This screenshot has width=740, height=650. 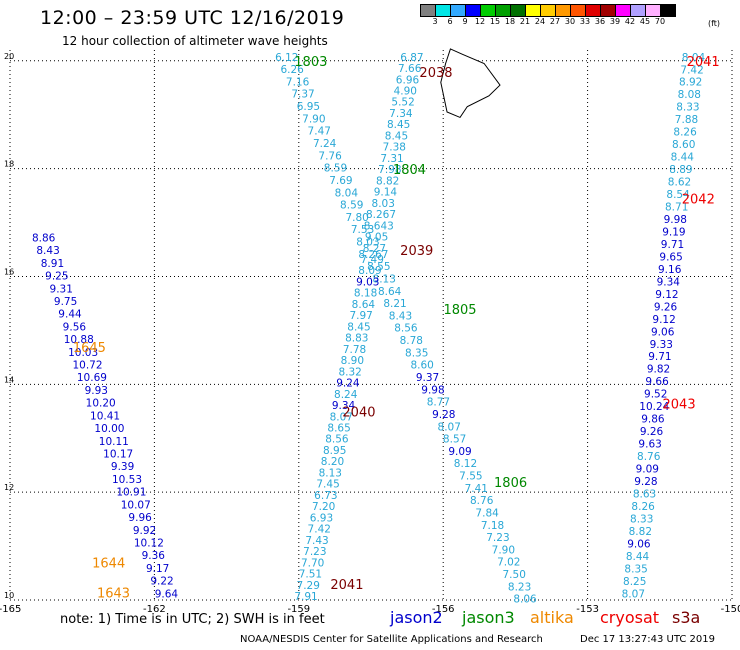 I want to click on lat-tick-label: 12, so click(x=9, y=487).